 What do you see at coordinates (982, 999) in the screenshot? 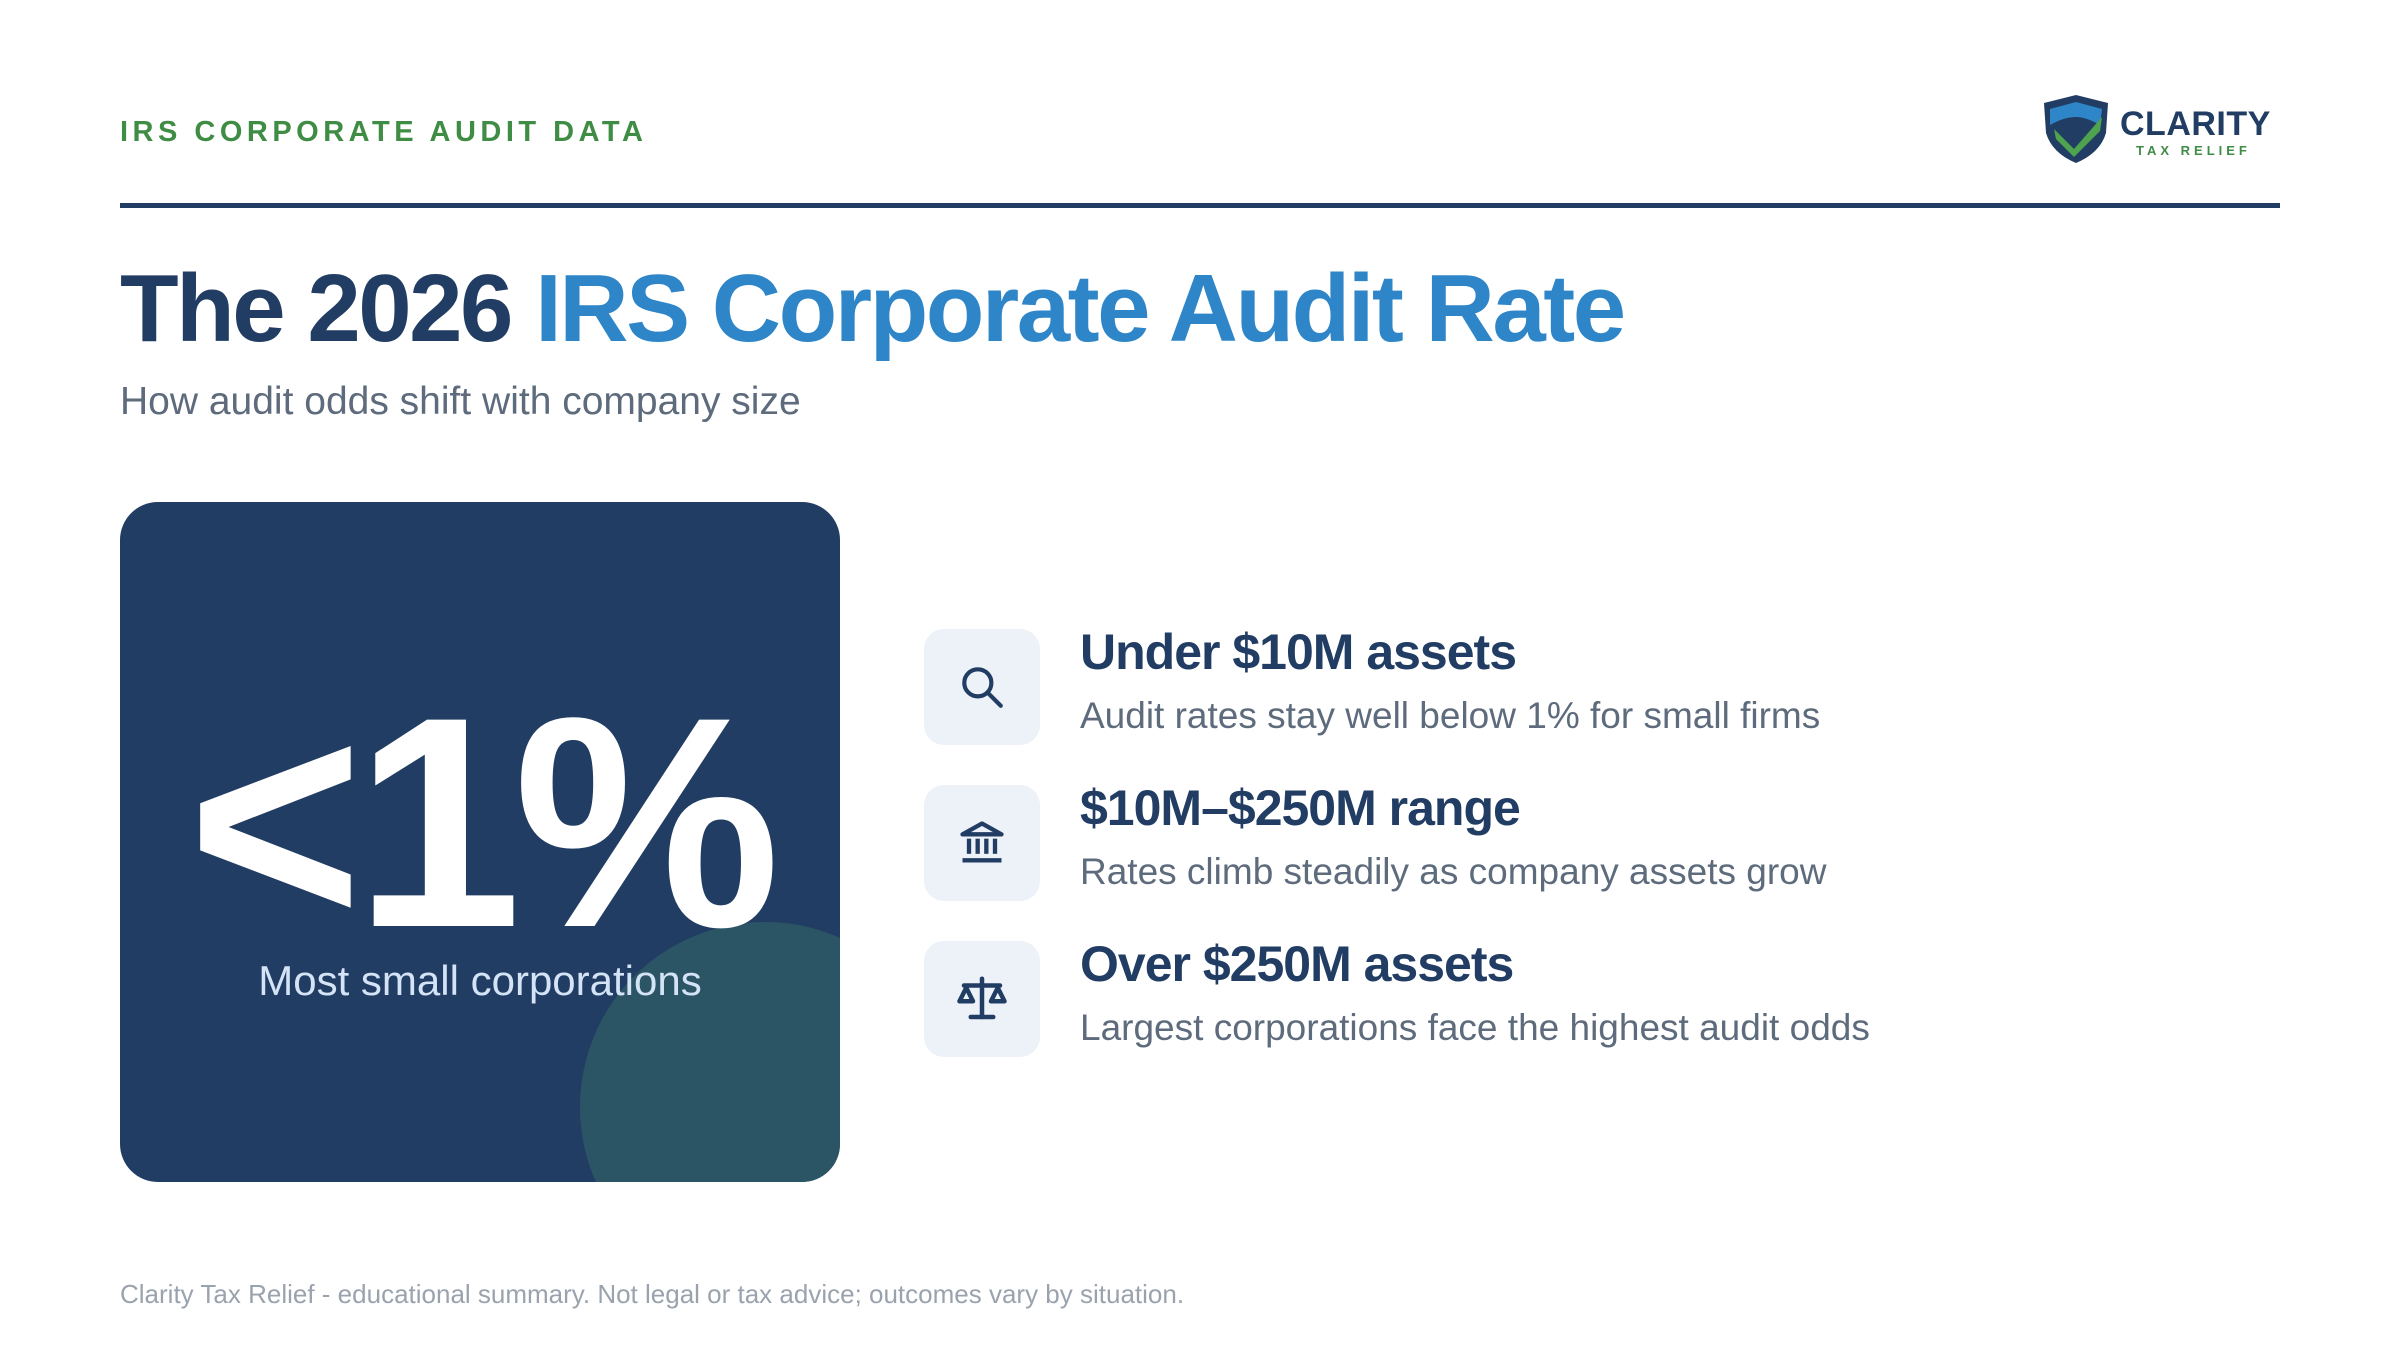
I see `icon-scale` at bounding box center [982, 999].